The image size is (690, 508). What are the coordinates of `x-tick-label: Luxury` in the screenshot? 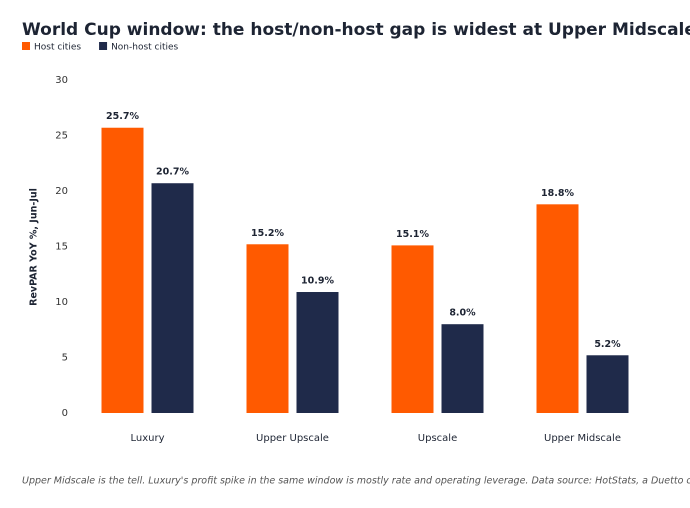 It's located at (147, 438).